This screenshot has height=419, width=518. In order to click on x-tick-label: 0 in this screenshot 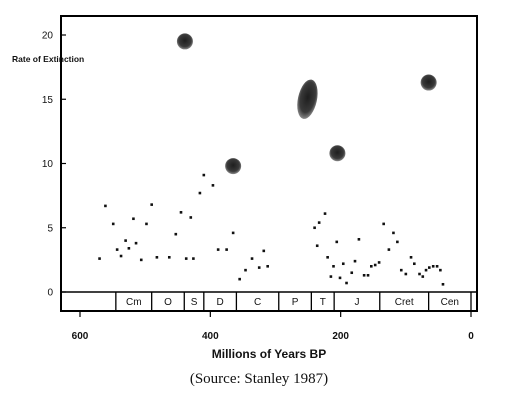, I will do `click(471, 336)`.